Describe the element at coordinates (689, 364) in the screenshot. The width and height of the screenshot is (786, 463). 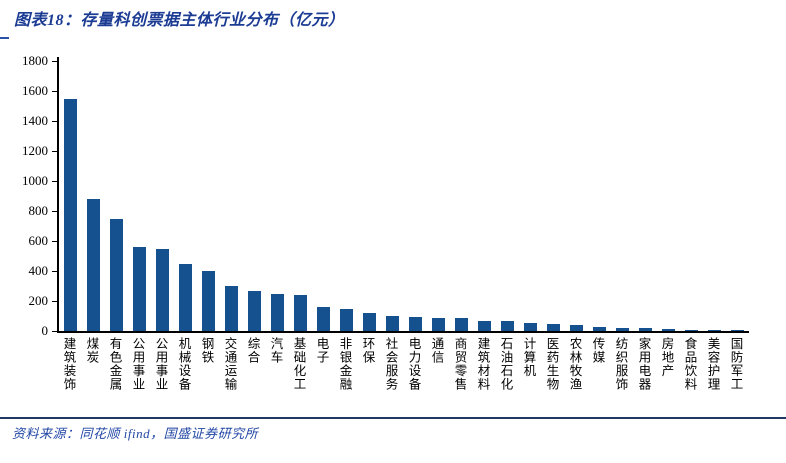
I see `x-axis-label: 食品饮料` at that location.